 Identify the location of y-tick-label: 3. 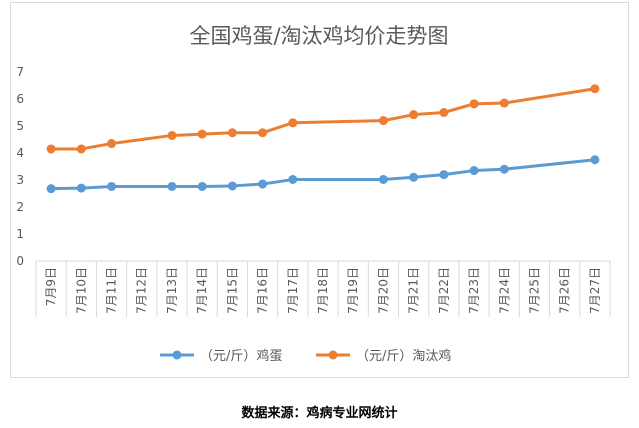
(20, 180).